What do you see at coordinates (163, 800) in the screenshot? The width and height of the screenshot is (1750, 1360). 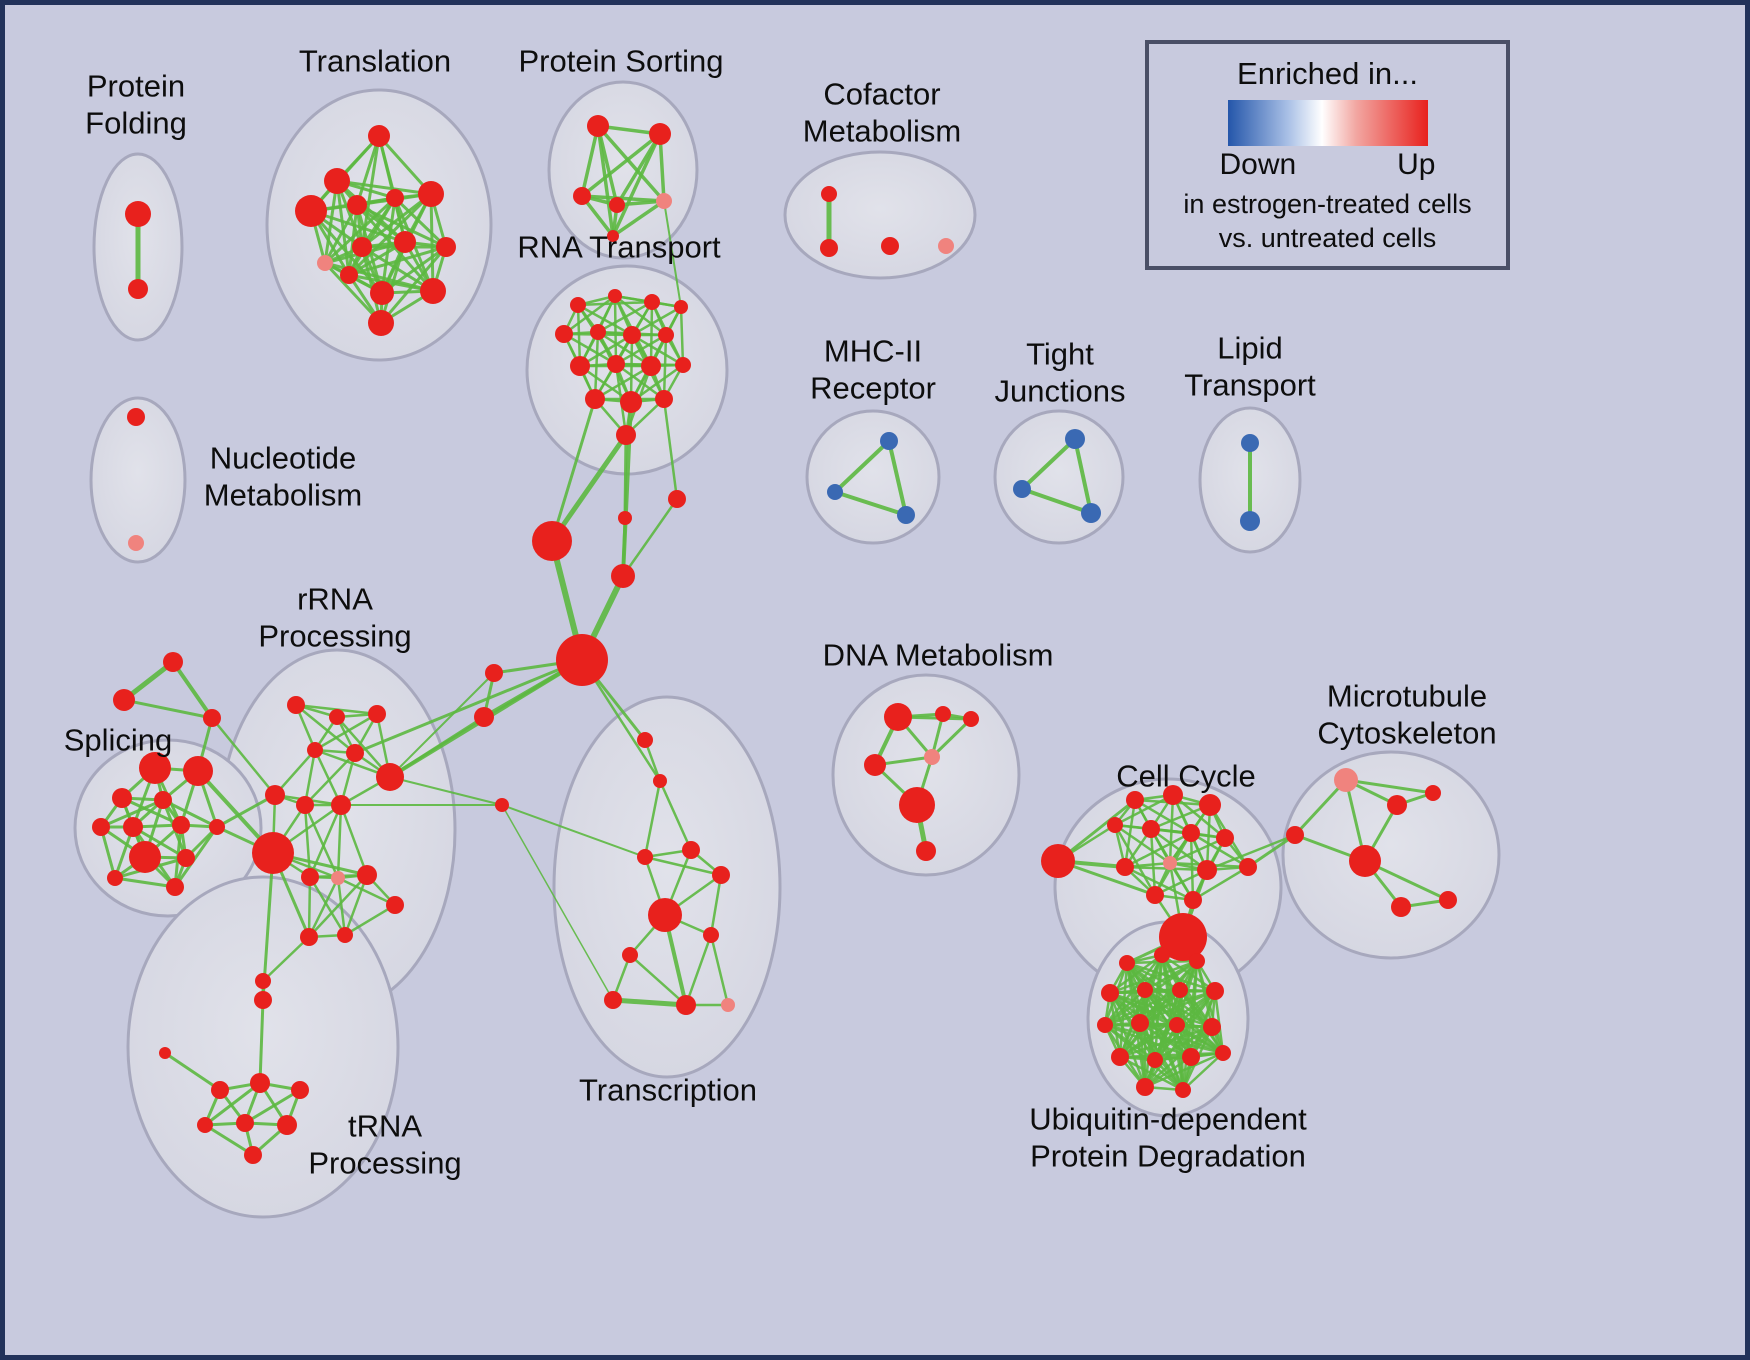 I see `node-splicing.3` at bounding box center [163, 800].